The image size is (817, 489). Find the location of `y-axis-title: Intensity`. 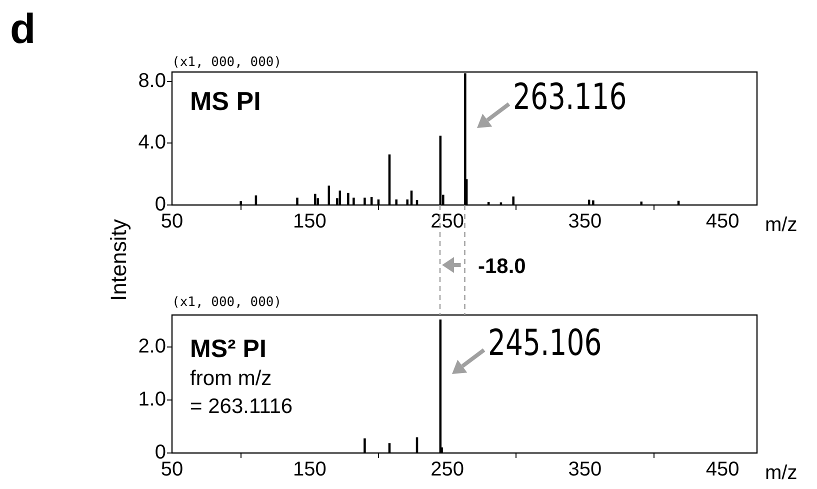

y-axis-title: Intensity is located at coordinates (118, 260).